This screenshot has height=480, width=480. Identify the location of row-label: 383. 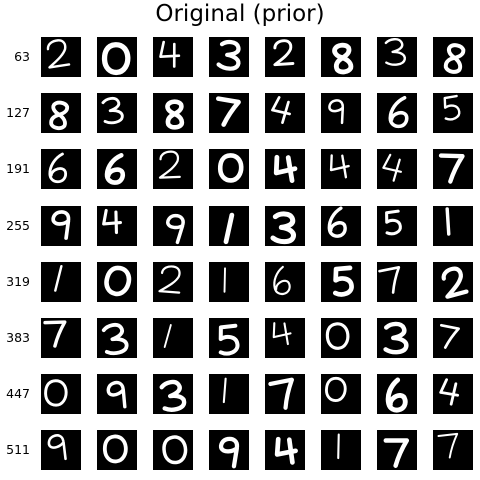
(18, 337).